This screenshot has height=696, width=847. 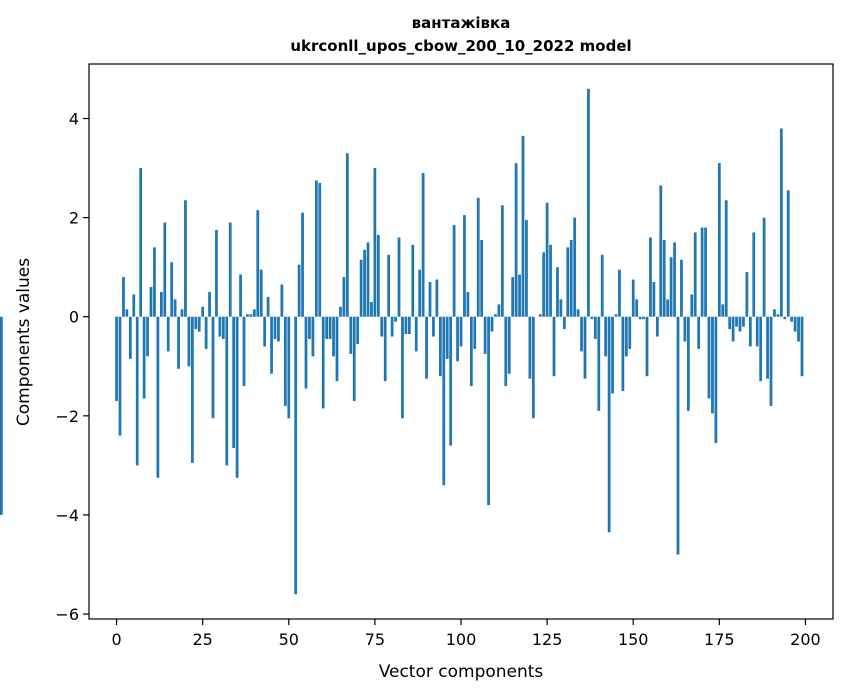 What do you see at coordinates (289, 639) in the screenshot?
I see `x-tick-label: 50` at bounding box center [289, 639].